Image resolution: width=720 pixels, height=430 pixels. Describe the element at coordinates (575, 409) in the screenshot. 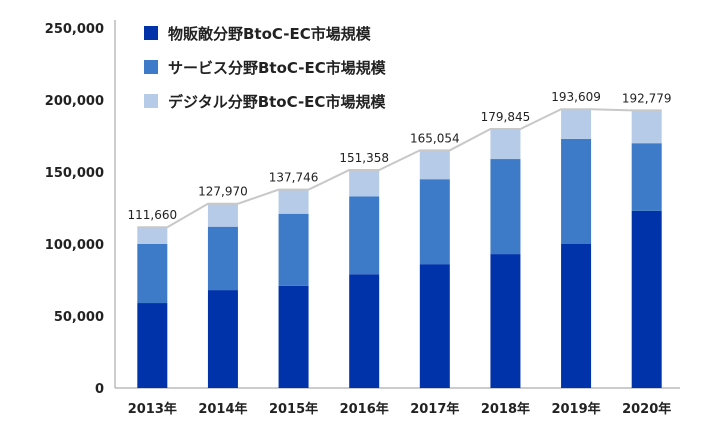

I see `x-category-label: 2019年` at that location.